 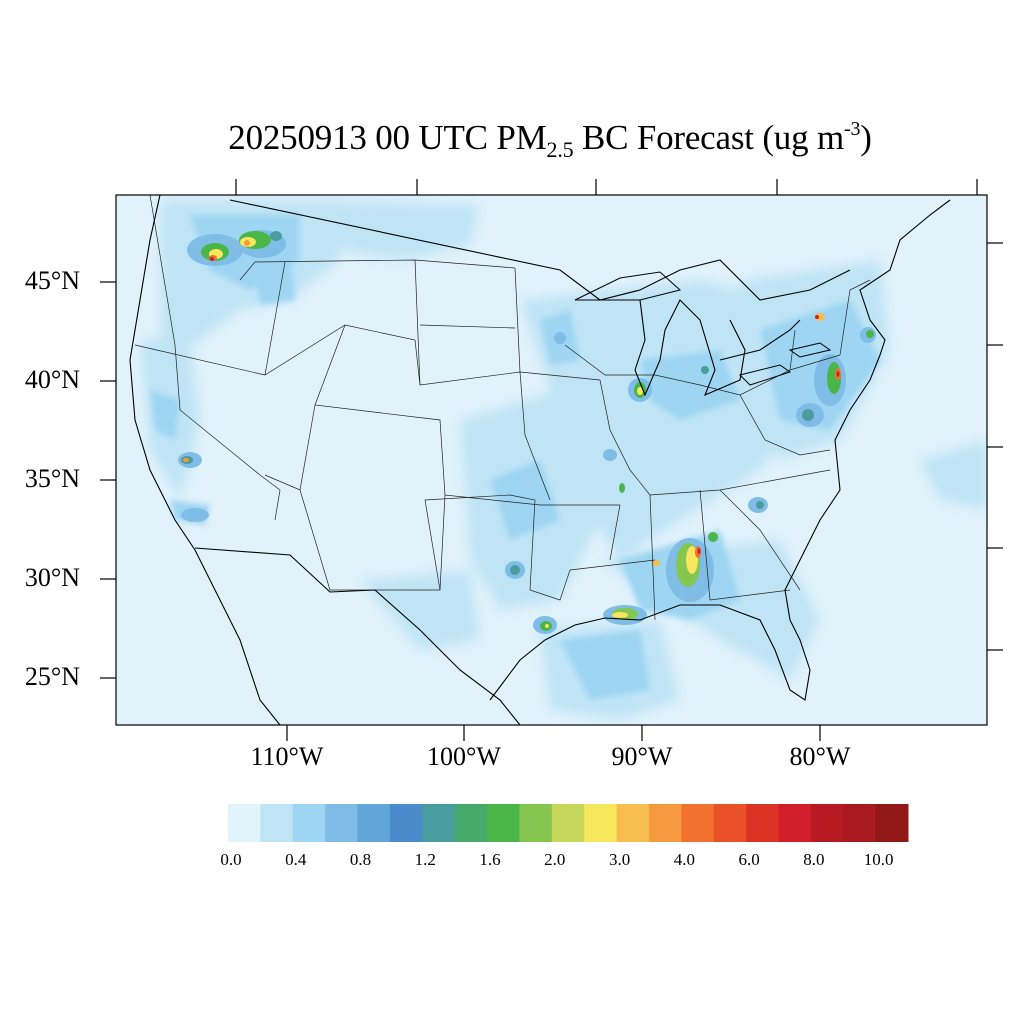 What do you see at coordinates (708, 137) in the screenshot?
I see `title-middle: BC Forecast (ug m` at bounding box center [708, 137].